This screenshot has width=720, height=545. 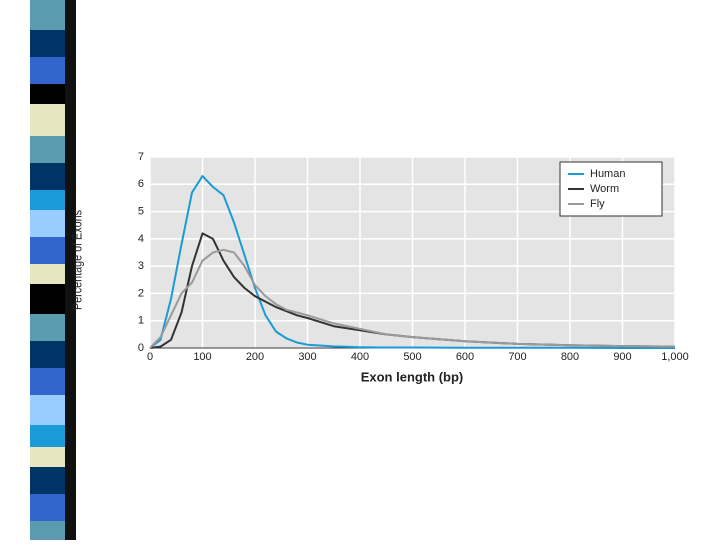 What do you see at coordinates (517, 357) in the screenshot?
I see `x-tick-label: 700` at bounding box center [517, 357].